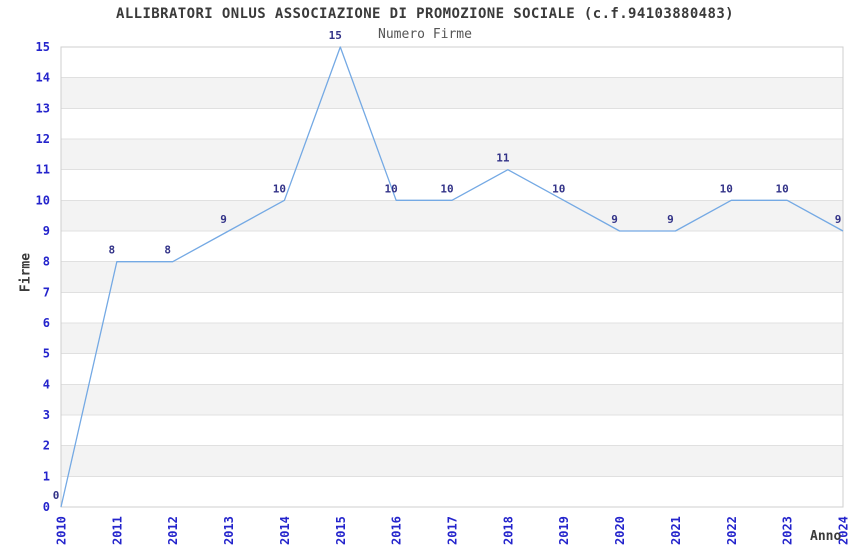  What do you see at coordinates (229, 530) in the screenshot?
I see `x-tick-label: 2013` at bounding box center [229, 530].